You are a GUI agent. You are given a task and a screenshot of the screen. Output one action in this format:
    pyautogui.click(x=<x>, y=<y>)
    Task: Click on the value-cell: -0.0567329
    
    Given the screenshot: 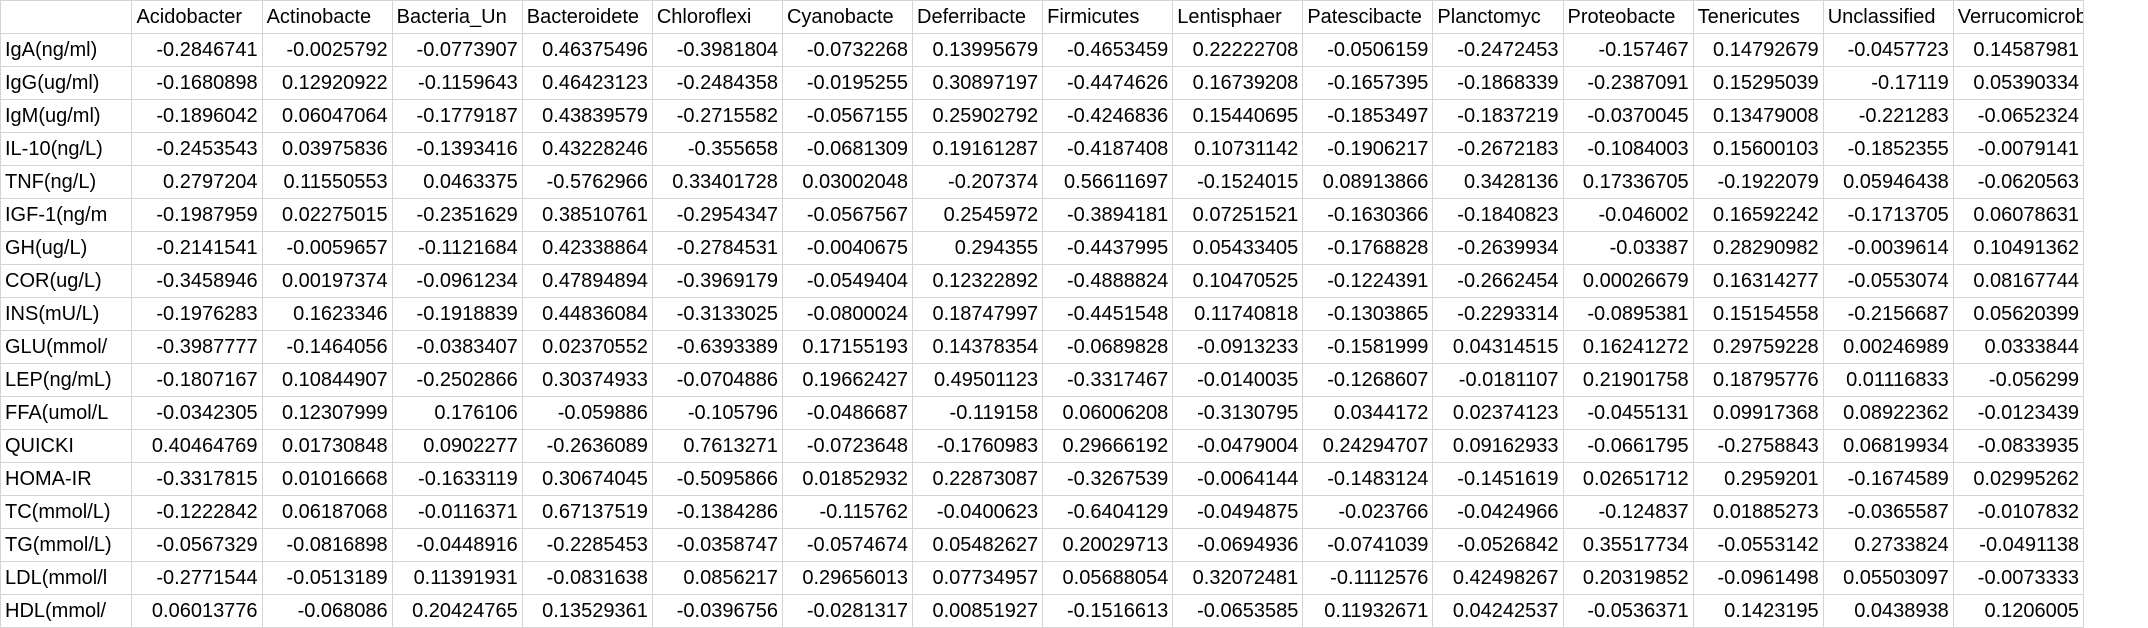 What is the action you would take?
    pyautogui.click(x=197, y=545)
    